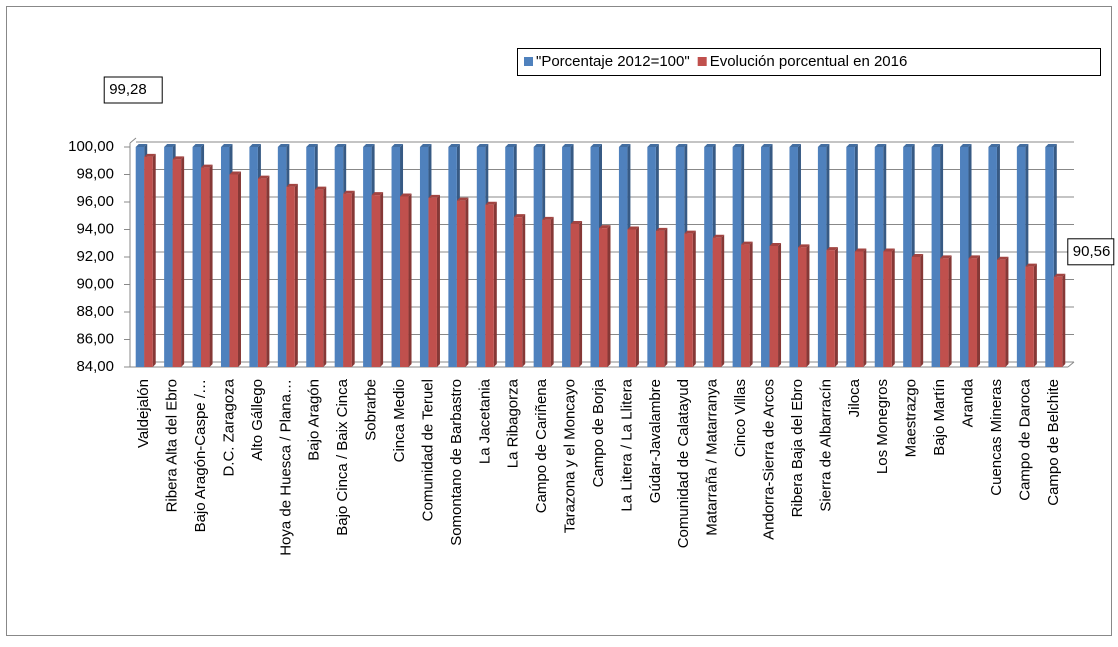 The height and width of the screenshot is (647, 1118). What do you see at coordinates (91, 146) in the screenshot?
I see `y-tick-label: 100,00` at bounding box center [91, 146].